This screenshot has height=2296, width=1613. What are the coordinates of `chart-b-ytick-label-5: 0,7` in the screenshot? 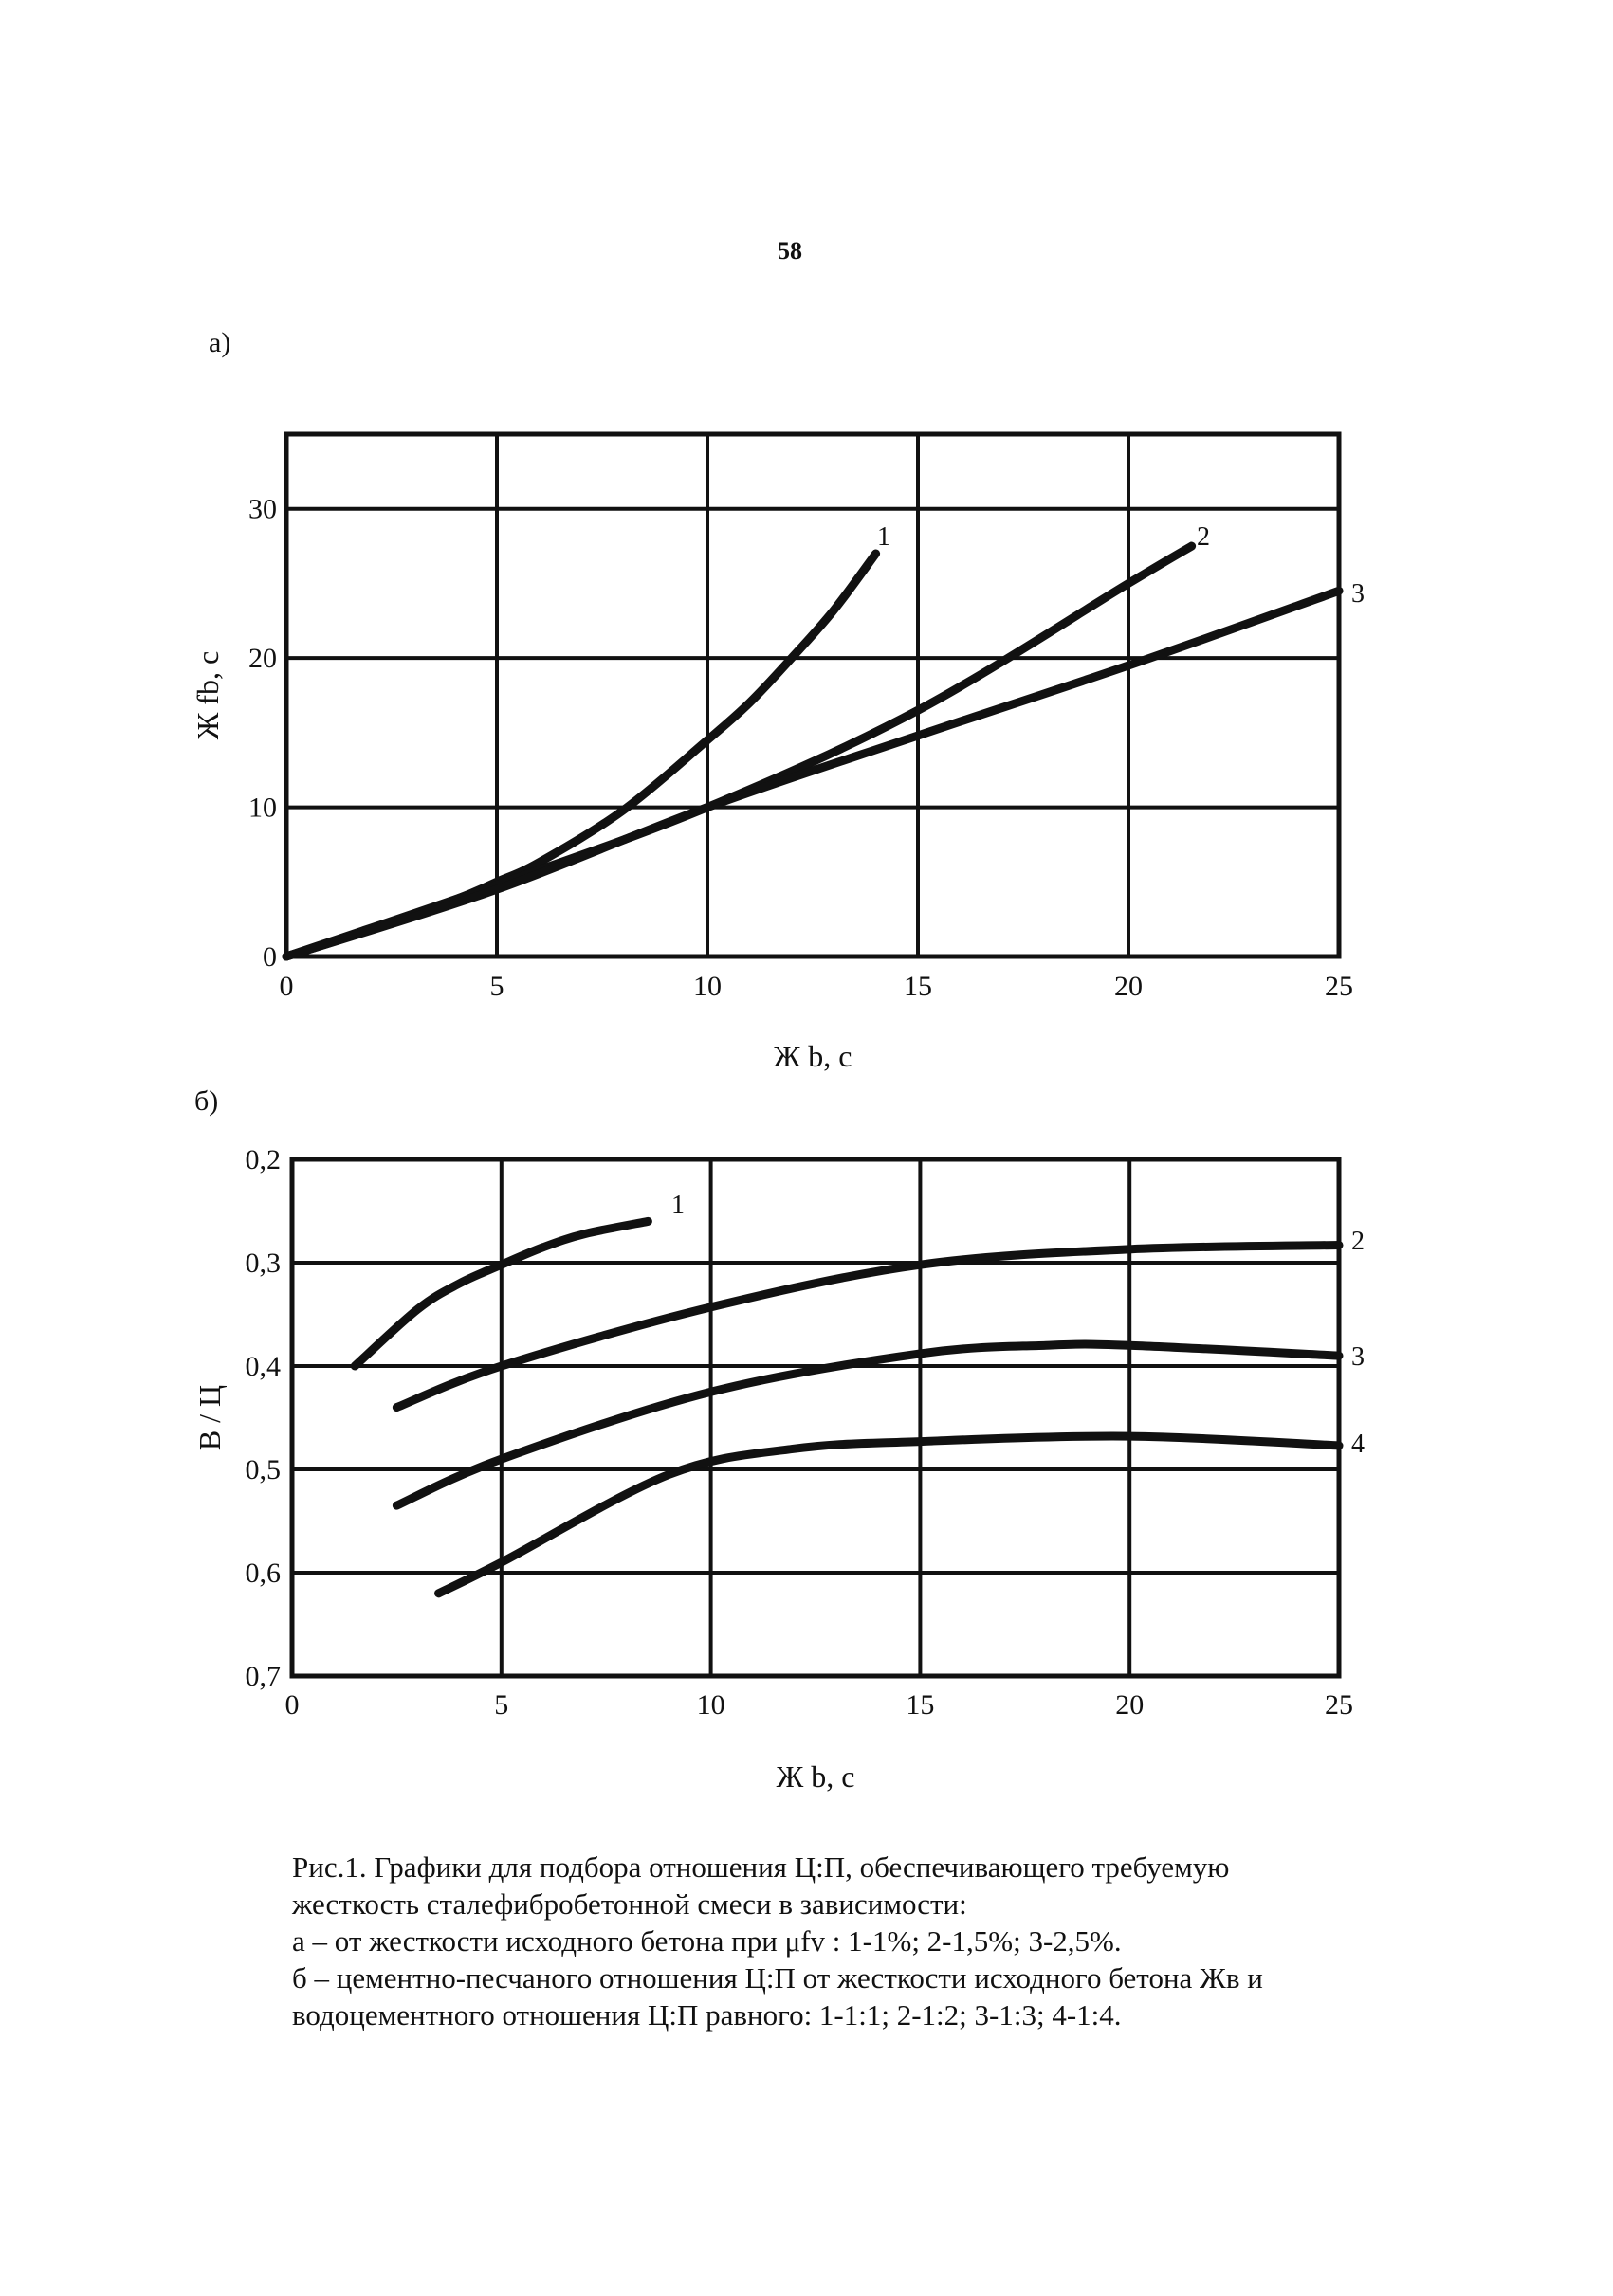 It's located at (264, 1676).